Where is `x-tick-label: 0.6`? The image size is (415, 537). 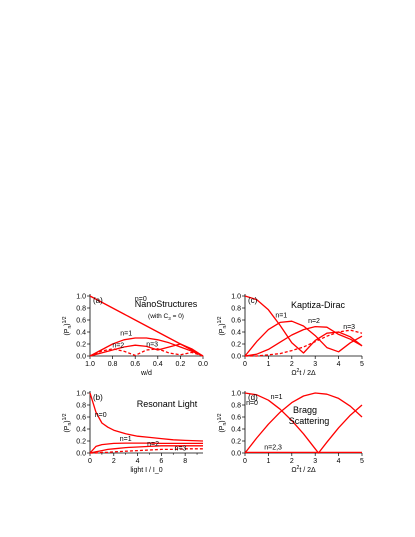 x-tick-label: 0.6 is located at coordinates (135, 364).